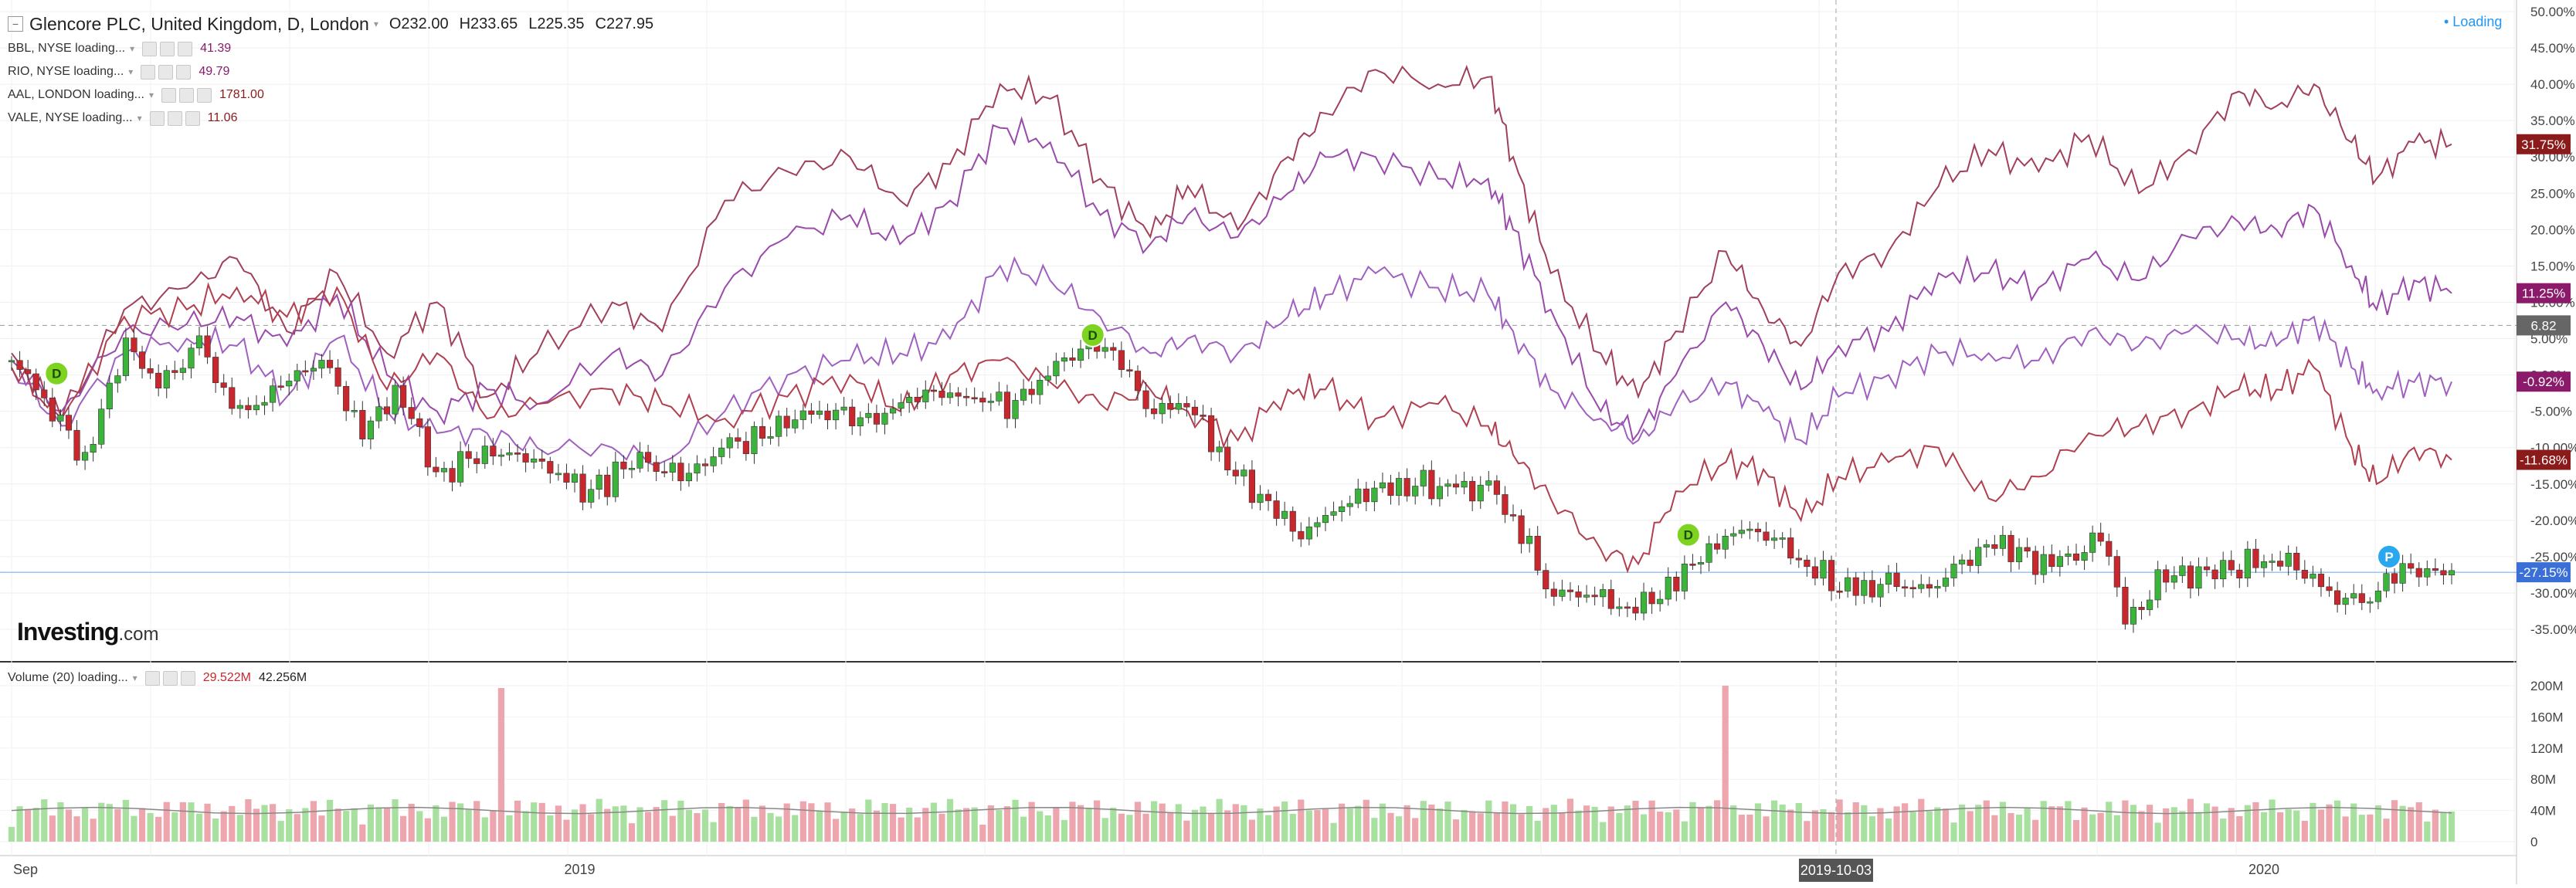 The width and height of the screenshot is (2576, 888). I want to click on volume-legend: Volume (20) loading... ▾ 29.522M 42.256M, so click(157, 678).